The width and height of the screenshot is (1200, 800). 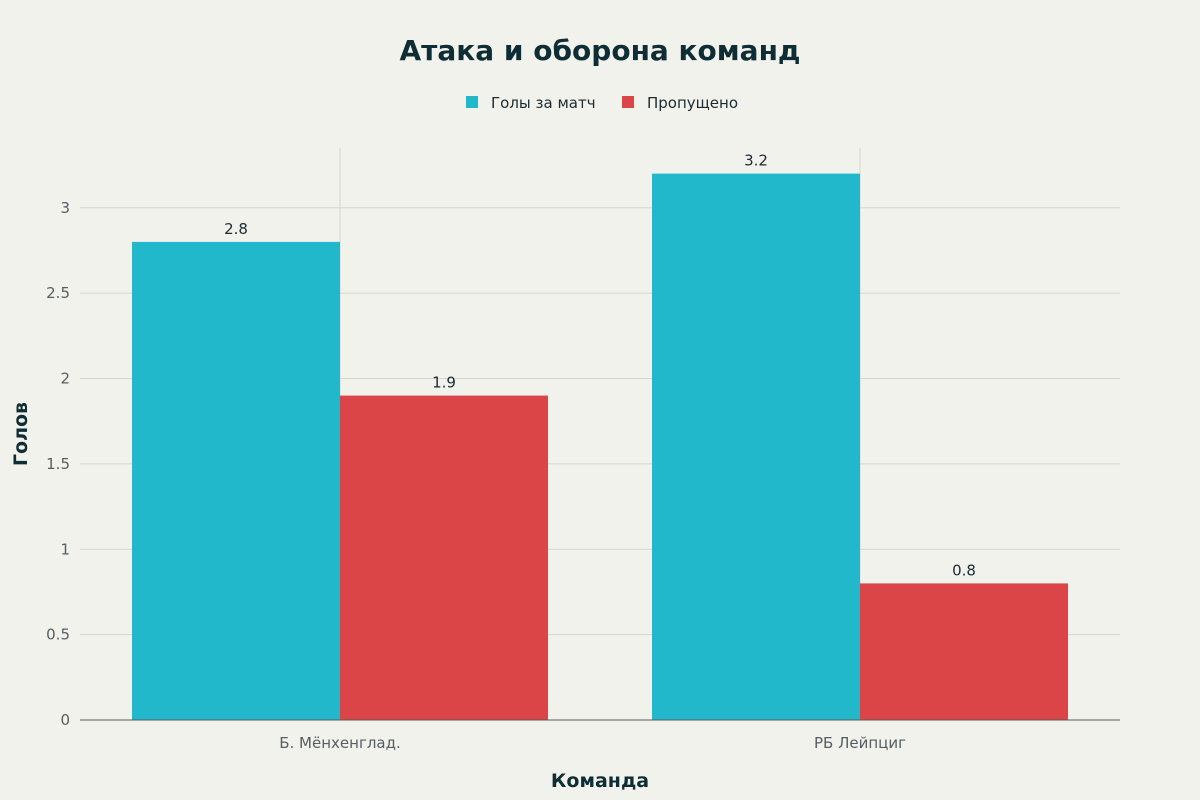 What do you see at coordinates (602, 103) in the screenshot?
I see `legend: Голы за матч Пропущено` at bounding box center [602, 103].